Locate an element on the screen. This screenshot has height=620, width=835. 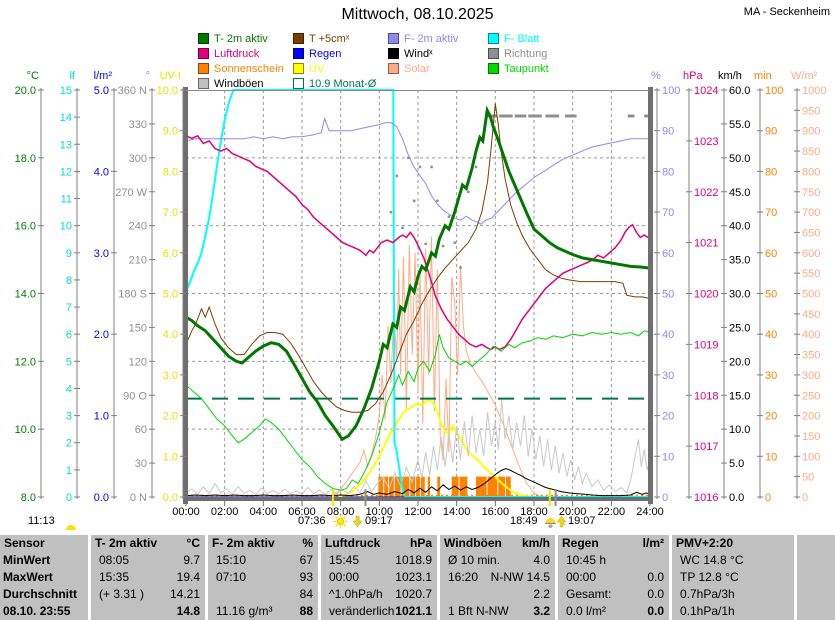
axis-tick-label-wm2: 600 is located at coordinates (811, 254).